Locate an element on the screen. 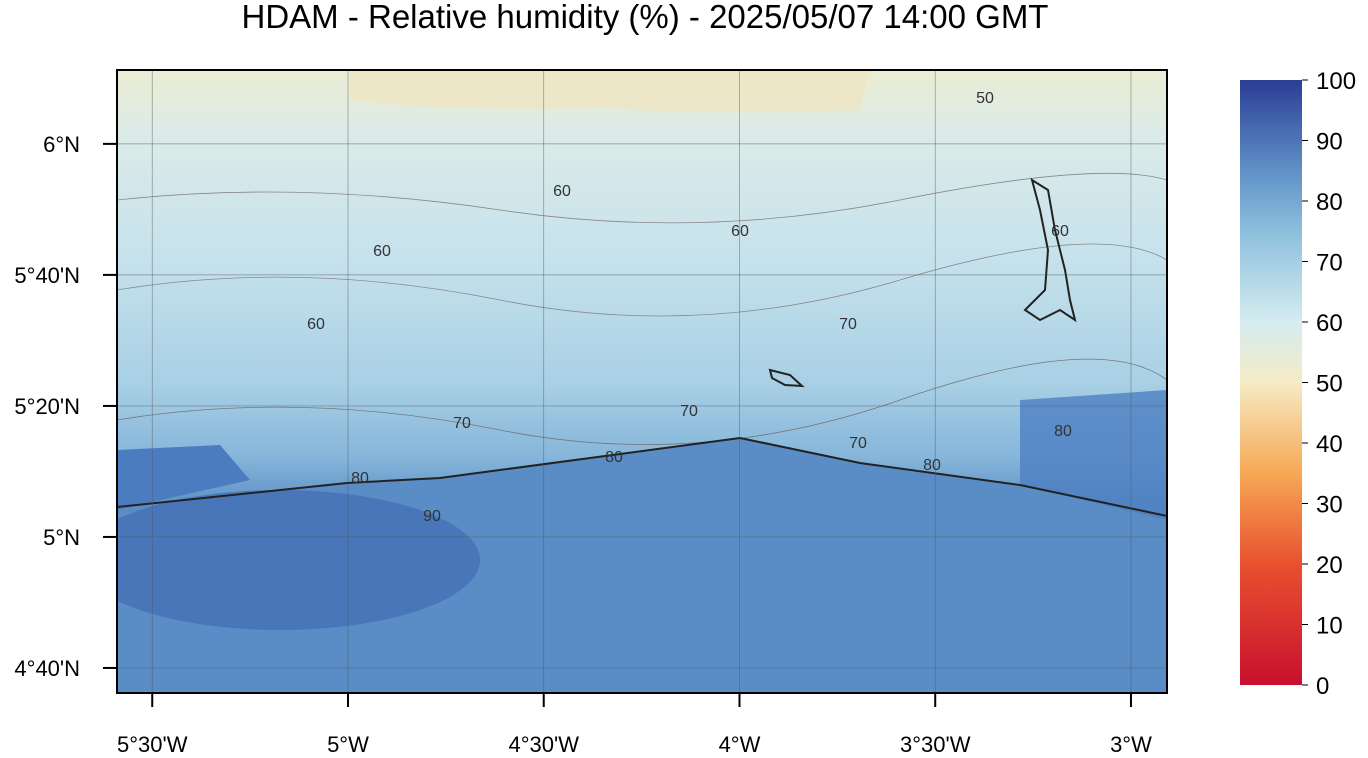  colorbar-tick-label: 10 is located at coordinates (1329, 626).